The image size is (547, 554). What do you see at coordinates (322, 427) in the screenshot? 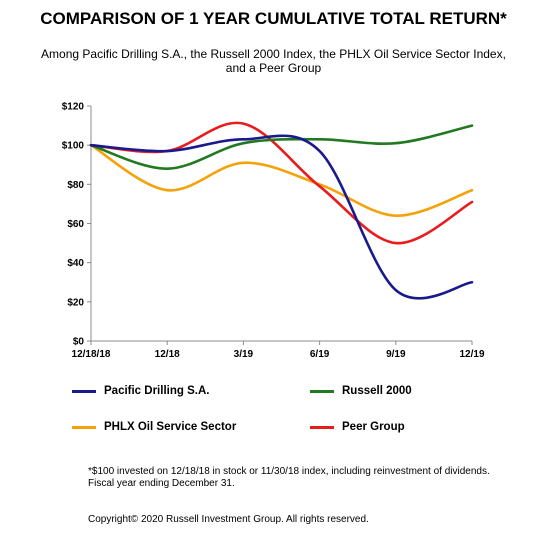
I see `legend-swatch-peer` at bounding box center [322, 427].